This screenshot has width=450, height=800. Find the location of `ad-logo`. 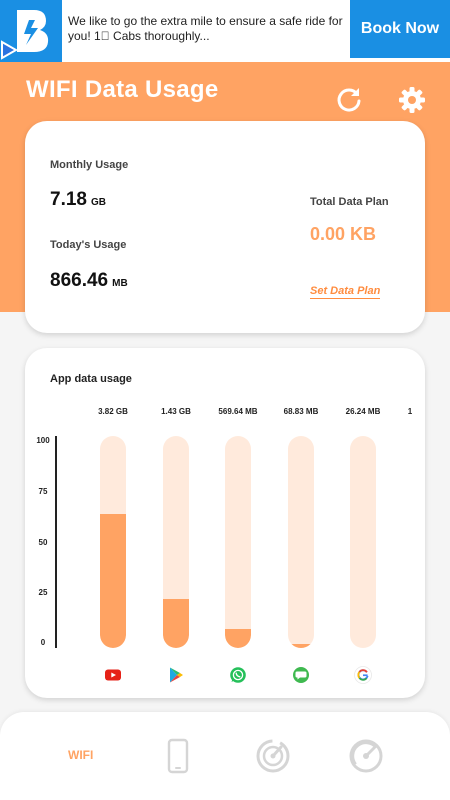

ad-logo is located at coordinates (31, 31).